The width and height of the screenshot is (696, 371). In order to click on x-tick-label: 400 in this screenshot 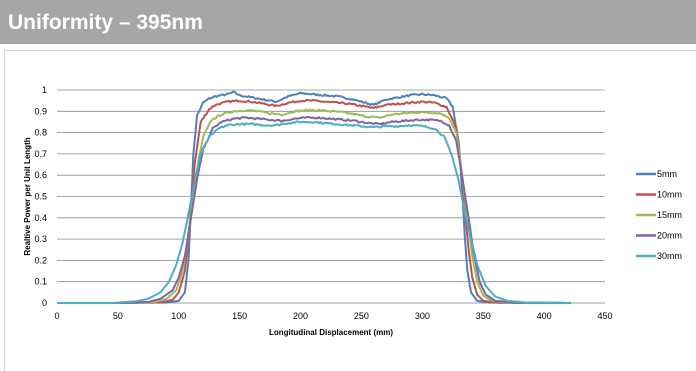, I will do `click(544, 316)`.